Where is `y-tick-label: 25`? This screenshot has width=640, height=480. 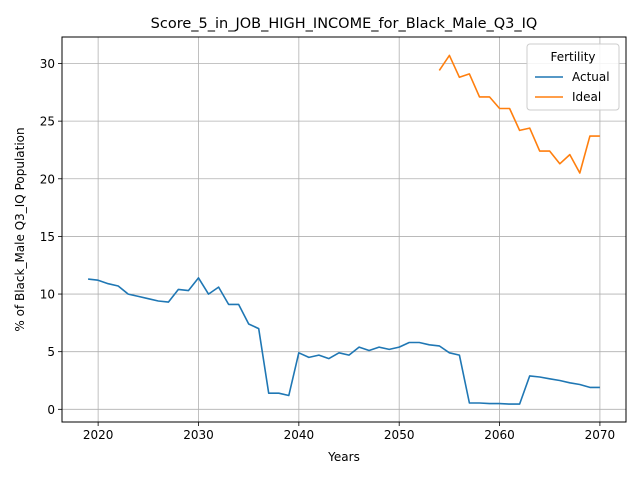
y-tick-label: 25 is located at coordinates (47, 122).